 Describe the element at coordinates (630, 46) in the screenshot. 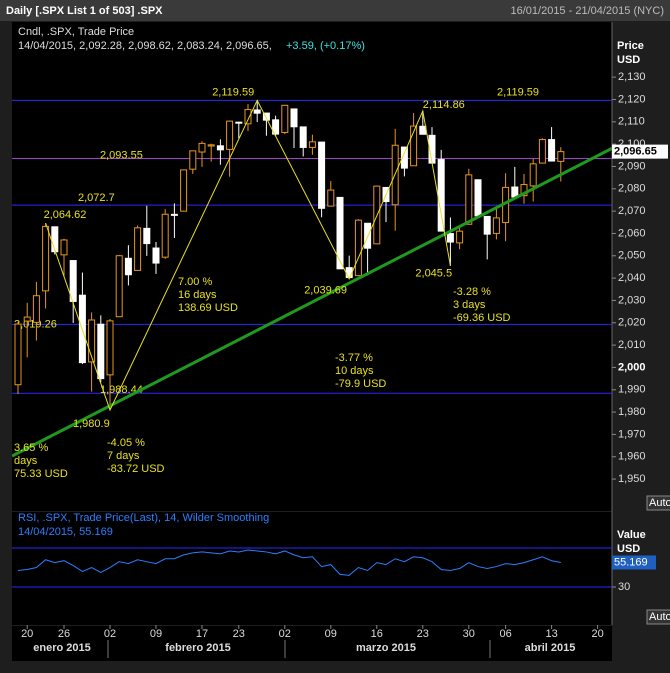

I see `y-axis-title: Price` at that location.